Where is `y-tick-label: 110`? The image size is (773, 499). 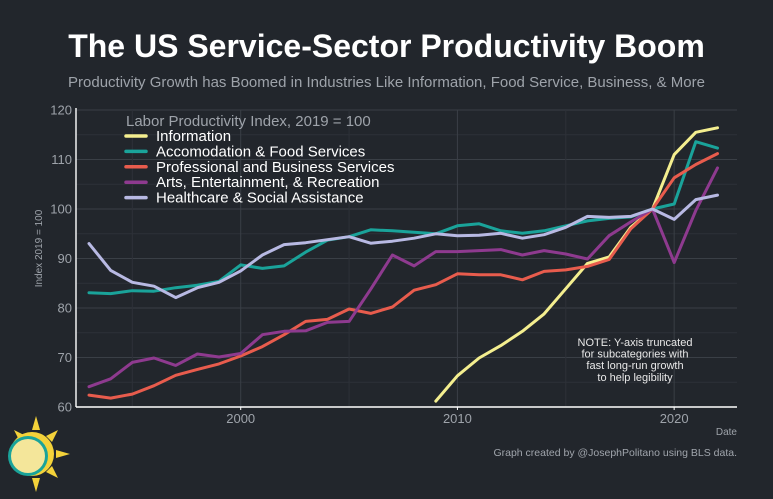
y-tick-label: 110 is located at coordinates (61, 159).